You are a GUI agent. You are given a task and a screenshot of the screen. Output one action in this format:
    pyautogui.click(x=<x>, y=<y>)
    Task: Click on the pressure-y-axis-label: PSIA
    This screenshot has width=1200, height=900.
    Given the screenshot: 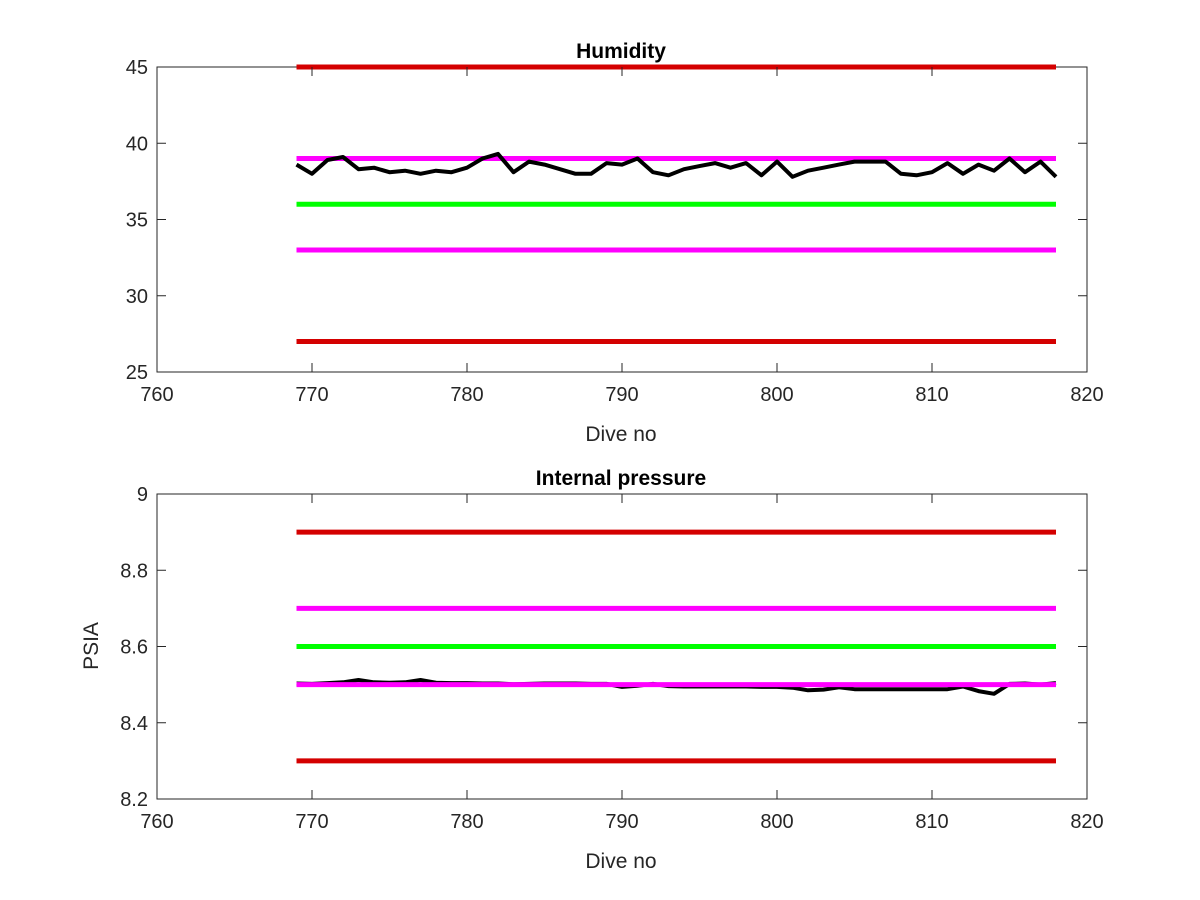 What is the action you would take?
    pyautogui.click(x=91, y=646)
    